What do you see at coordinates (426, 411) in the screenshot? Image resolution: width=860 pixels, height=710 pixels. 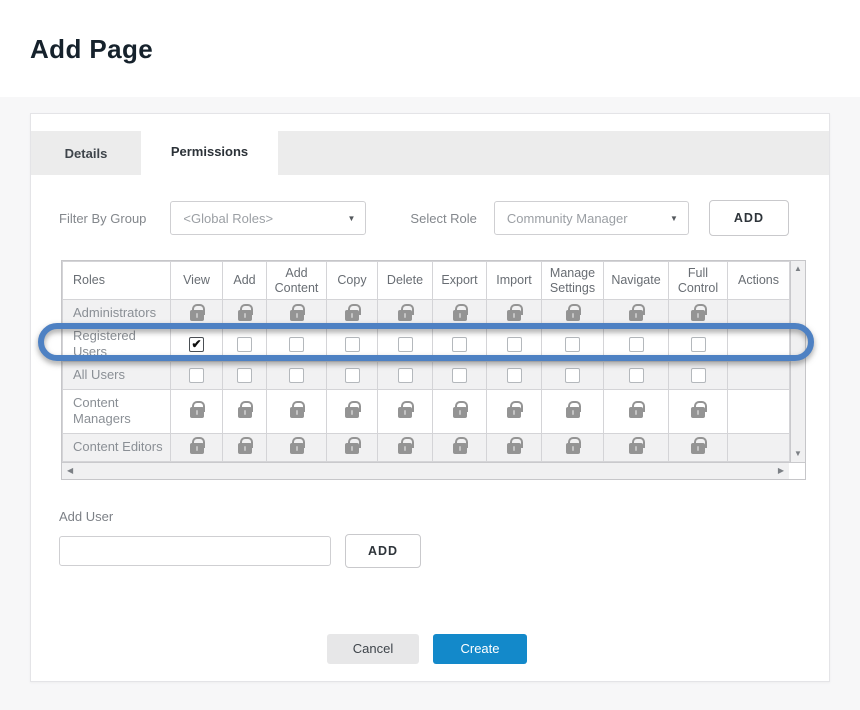 I see `table-row: Content Managers` at bounding box center [426, 411].